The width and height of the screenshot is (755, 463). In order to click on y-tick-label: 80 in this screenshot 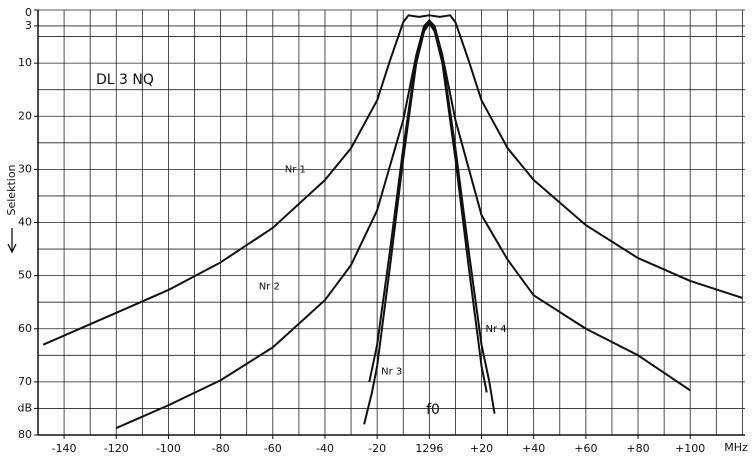, I will do `click(25, 434)`.